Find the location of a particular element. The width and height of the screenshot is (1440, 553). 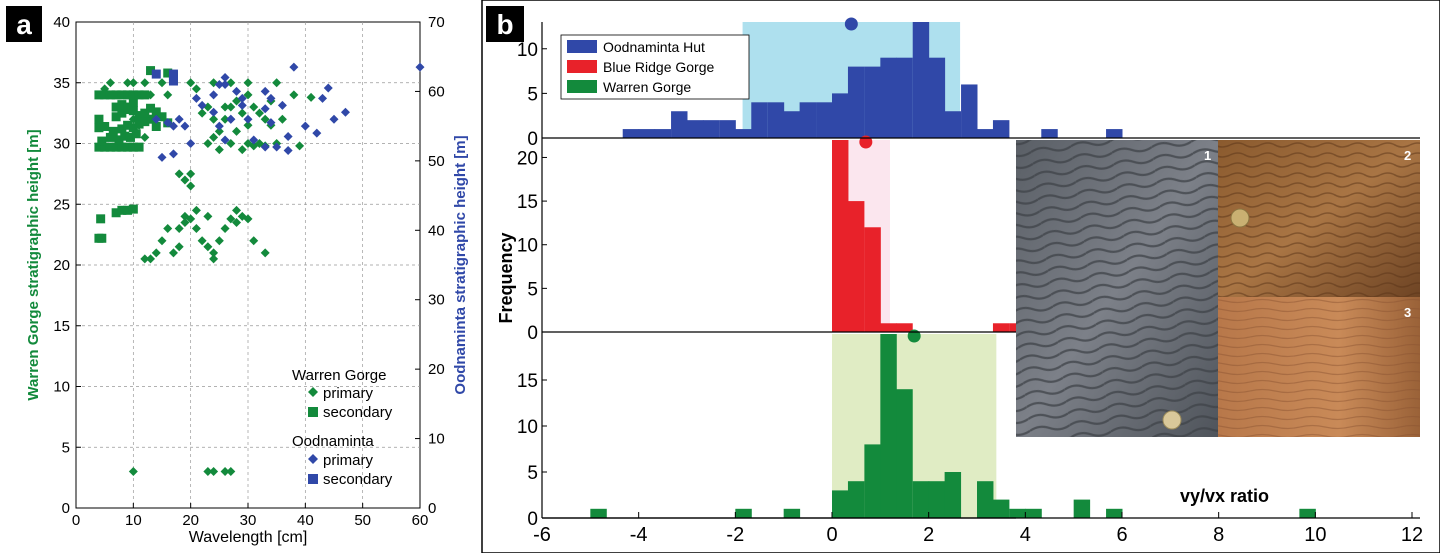

x-tick-label: 10 is located at coordinates (133, 520).